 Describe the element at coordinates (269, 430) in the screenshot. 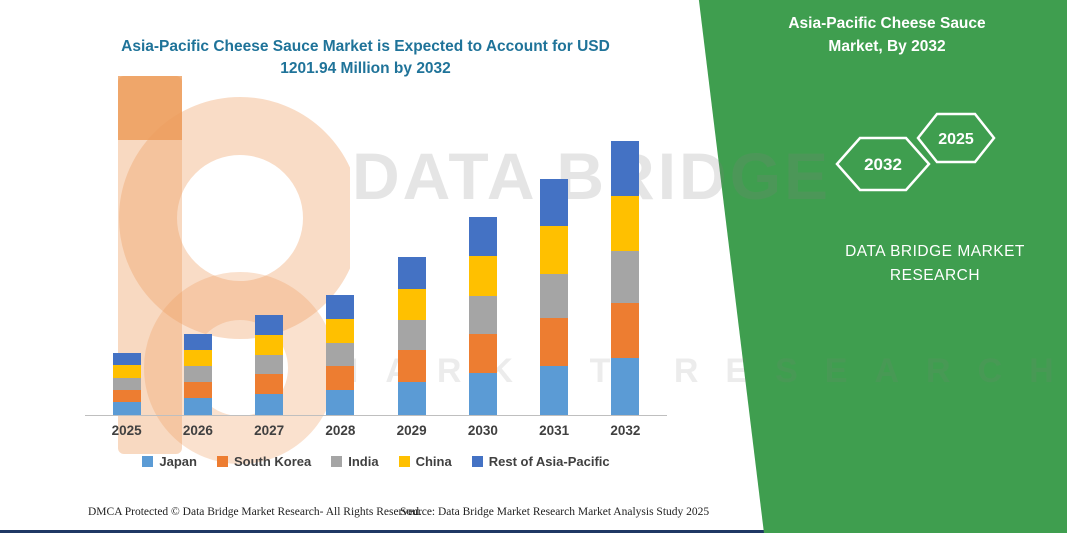

I see `x-axis-label-2027: 2027` at that location.